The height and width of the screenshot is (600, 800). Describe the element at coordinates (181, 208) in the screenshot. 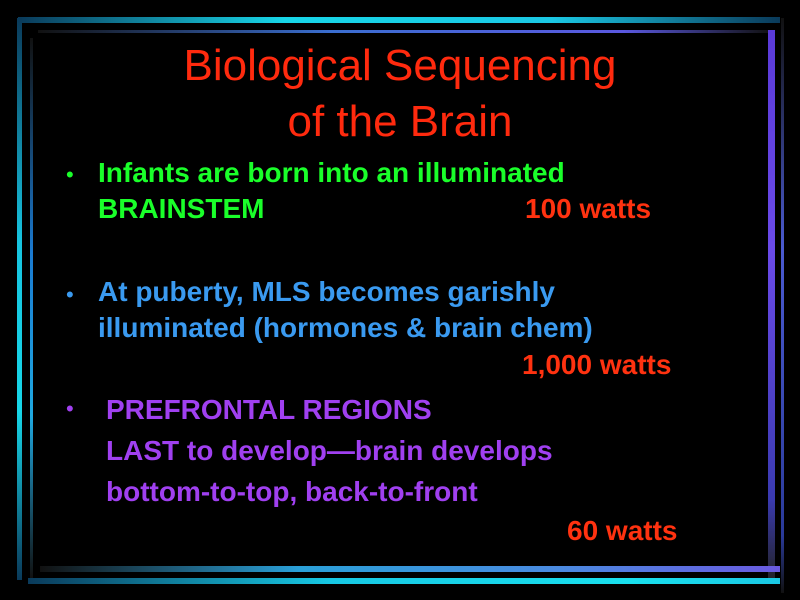

I see `bullet-1-line-2: BRAINSTEM` at that location.